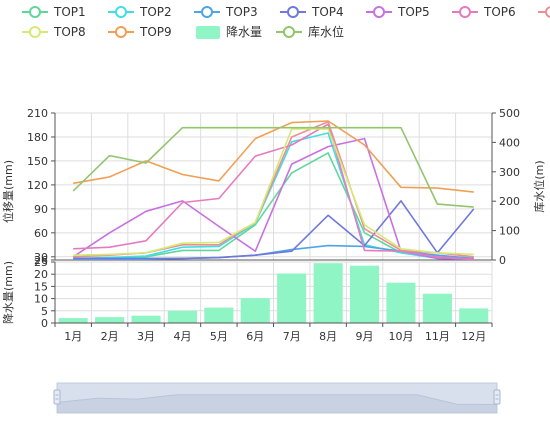  What do you see at coordinates (208, 32) in the screenshot?
I see `legend-swatch-降水量` at bounding box center [208, 32].